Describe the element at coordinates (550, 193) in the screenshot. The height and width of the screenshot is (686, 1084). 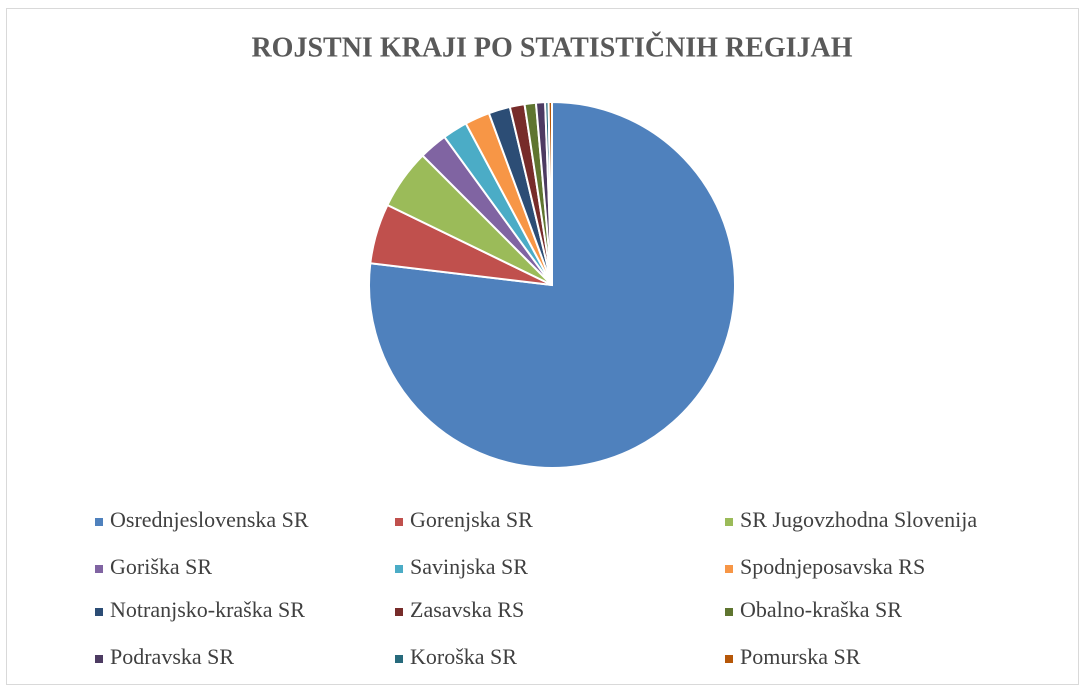
I see `pie-slice` at that location.